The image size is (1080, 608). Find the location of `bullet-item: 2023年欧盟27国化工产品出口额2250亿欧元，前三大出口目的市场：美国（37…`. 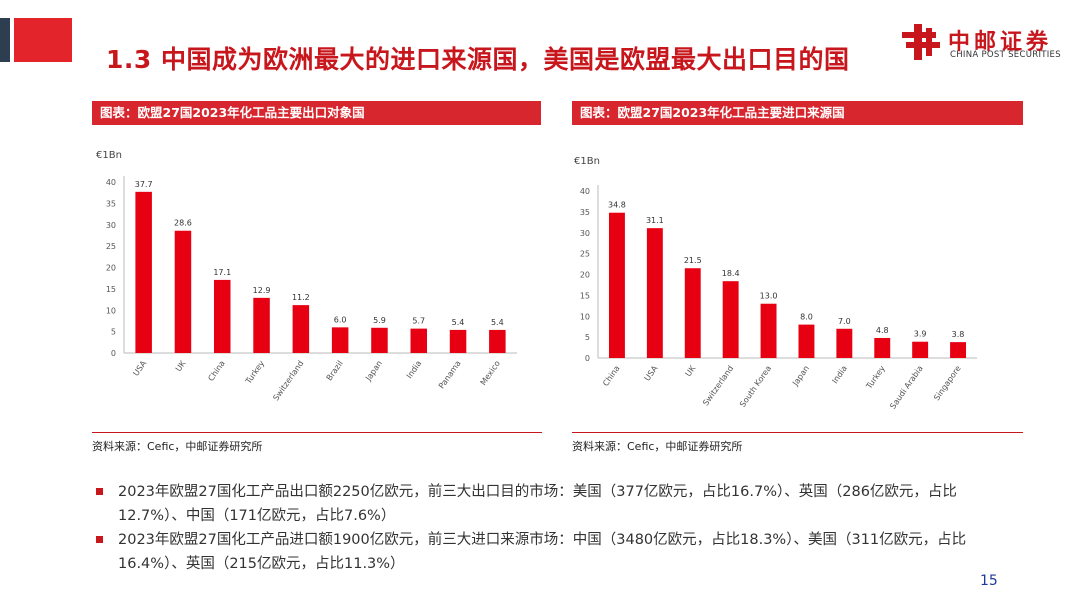

bullet-item: 2023年欧盟27国化工产品出口额2250亿欧元，前三大出口目的市场：美国（37… is located at coordinates (547, 504).